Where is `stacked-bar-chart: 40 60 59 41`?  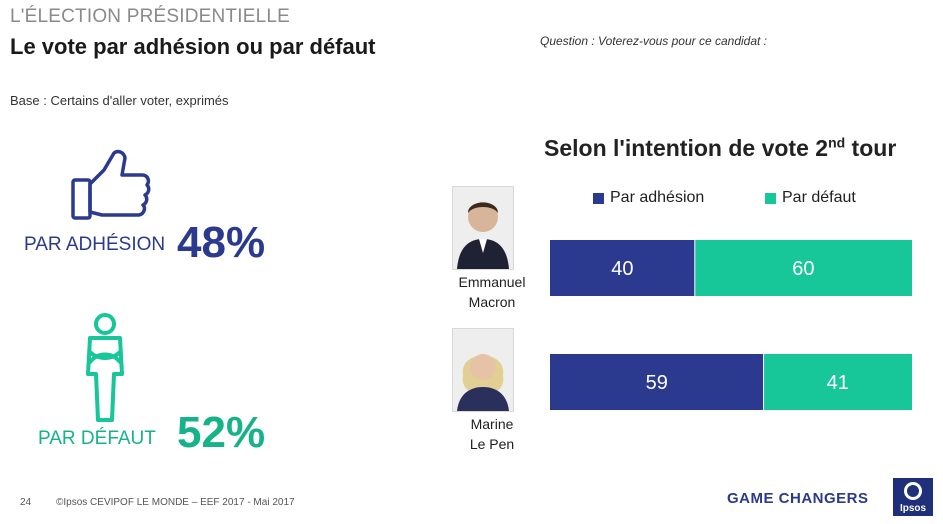
stacked-bar-chart: 40 60 59 41 is located at coordinates (731, 325).